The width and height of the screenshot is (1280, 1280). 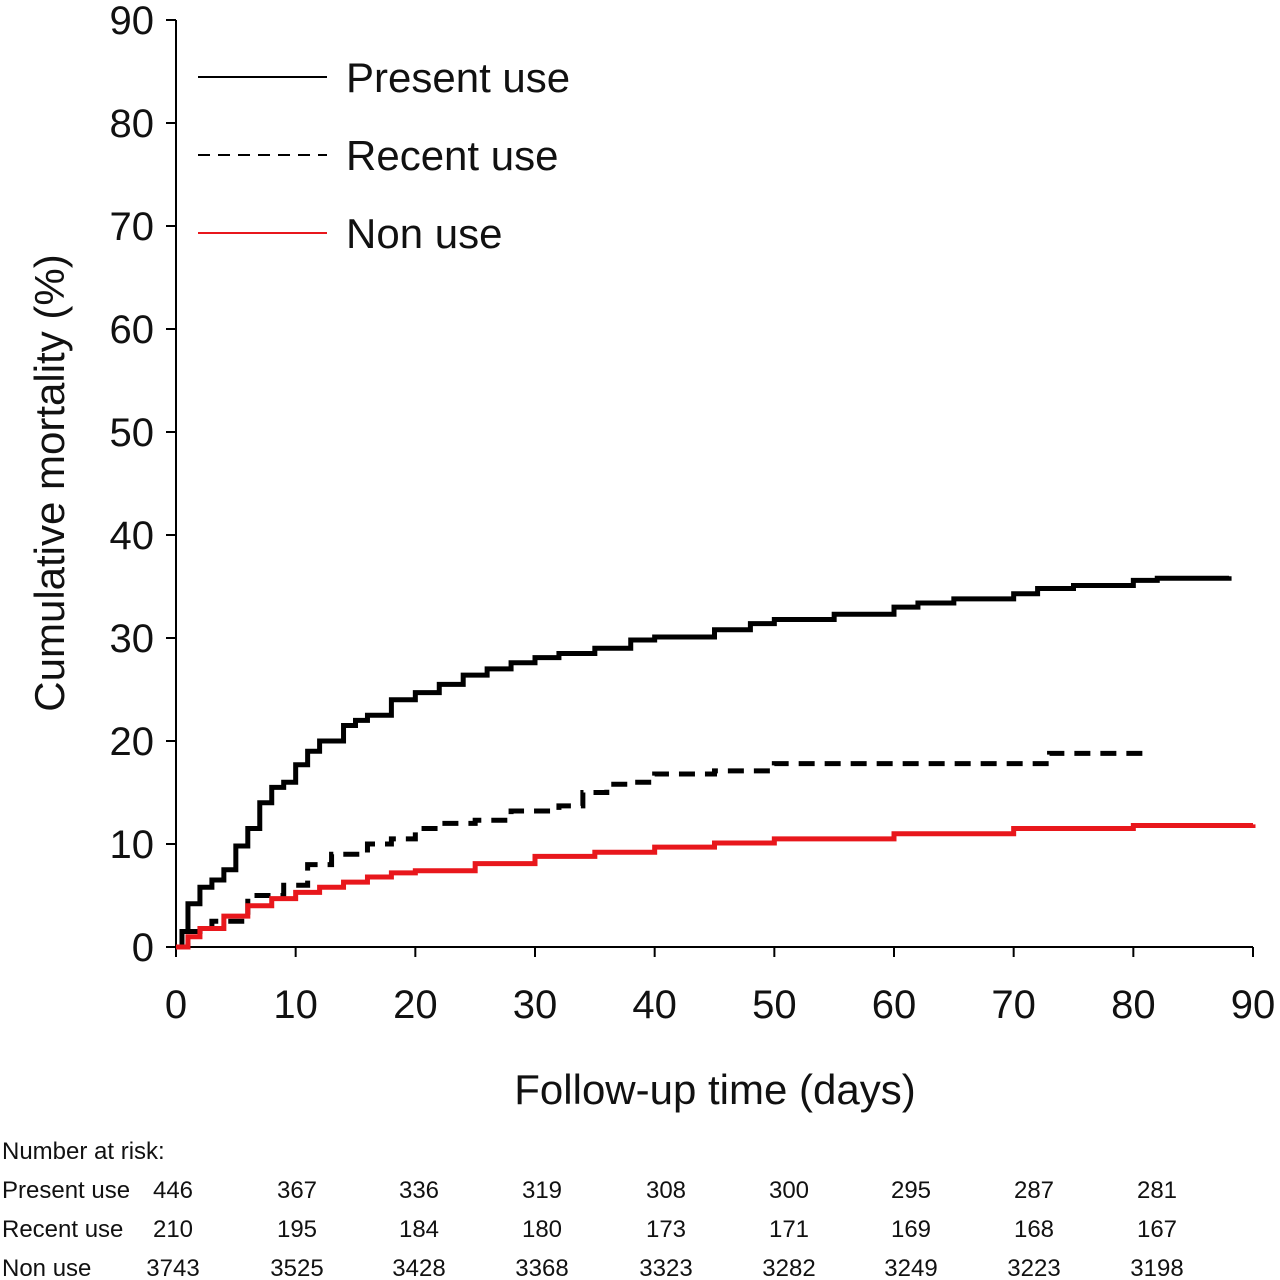 What do you see at coordinates (789, 1190) in the screenshot?
I see `risk-cell-present-use: 300` at bounding box center [789, 1190].